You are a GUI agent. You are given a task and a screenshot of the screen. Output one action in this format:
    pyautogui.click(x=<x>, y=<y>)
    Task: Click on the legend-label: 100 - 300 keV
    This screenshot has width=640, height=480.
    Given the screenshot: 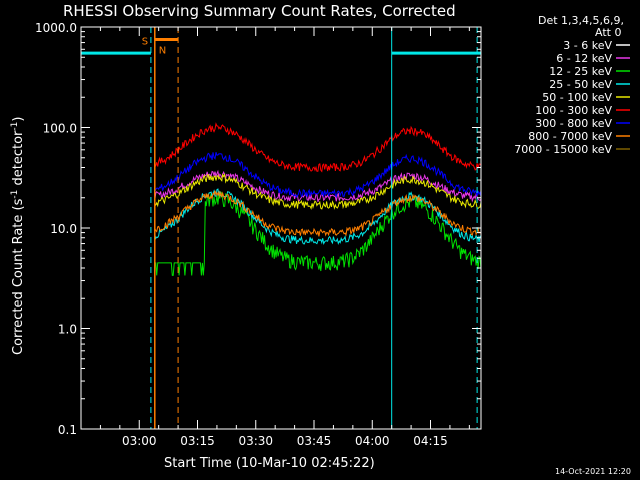 What is the action you would take?
    pyautogui.click(x=573, y=110)
    